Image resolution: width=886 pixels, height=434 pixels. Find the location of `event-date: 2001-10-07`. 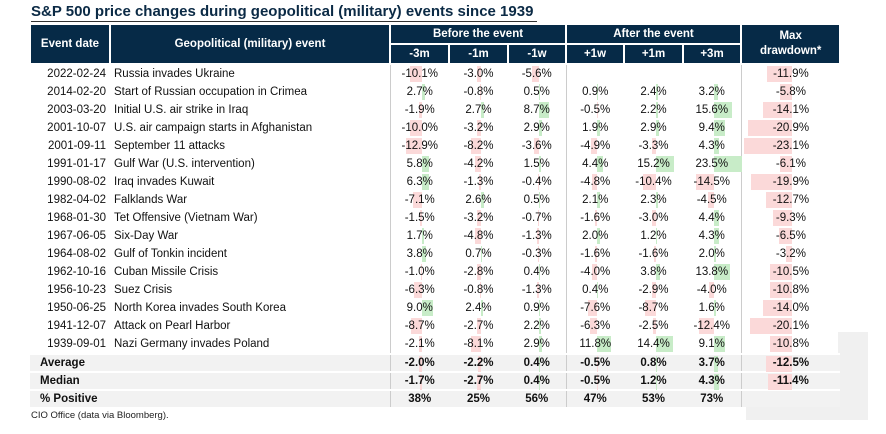

event-date: 2001-10-07 is located at coordinates (76, 128).